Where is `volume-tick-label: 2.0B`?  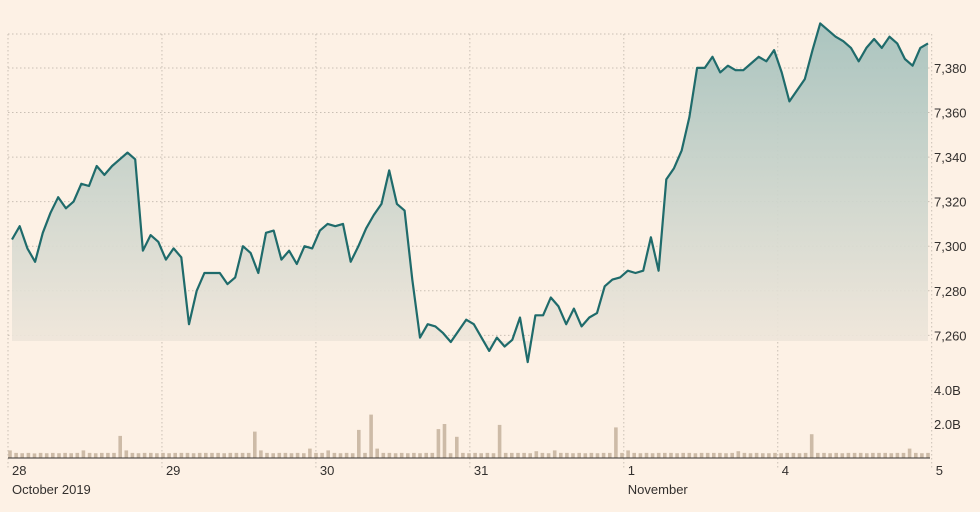 volume-tick-label: 2.0B is located at coordinates (947, 424).